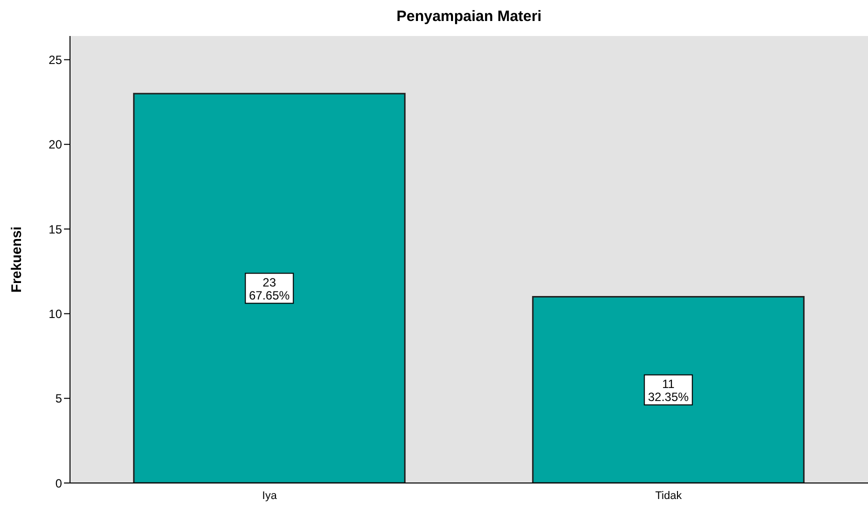 The width and height of the screenshot is (868, 506). What do you see at coordinates (55, 59) in the screenshot?
I see `y-tick-label: 25` at bounding box center [55, 59].